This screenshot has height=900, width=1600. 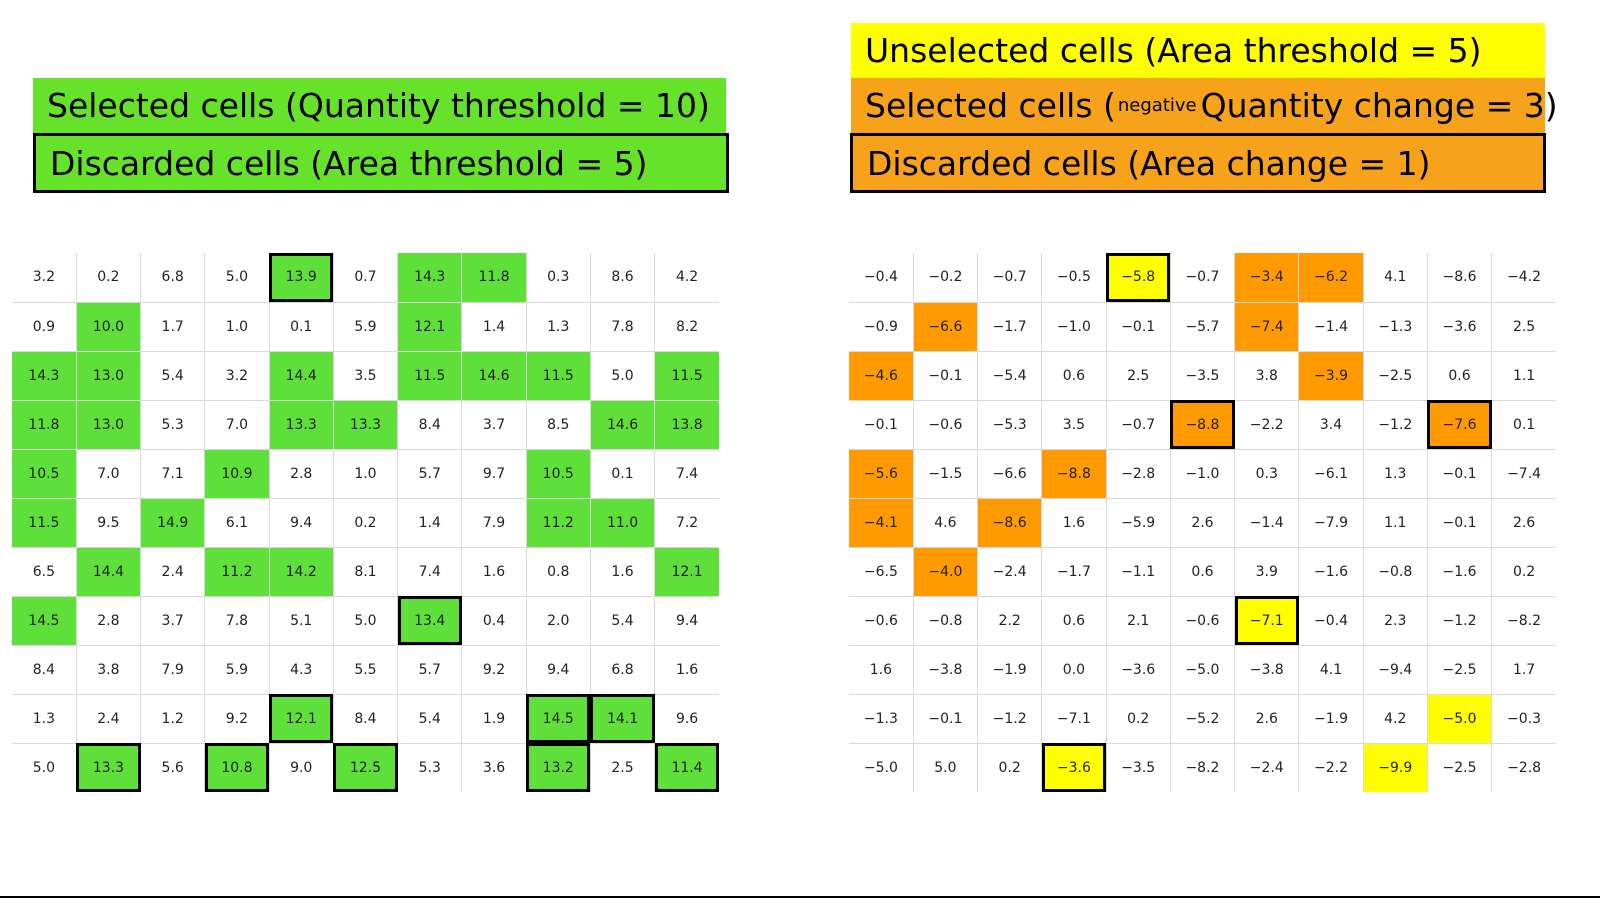 What do you see at coordinates (945, 571) in the screenshot?
I see `change-grid-cell: −4.0` at bounding box center [945, 571].